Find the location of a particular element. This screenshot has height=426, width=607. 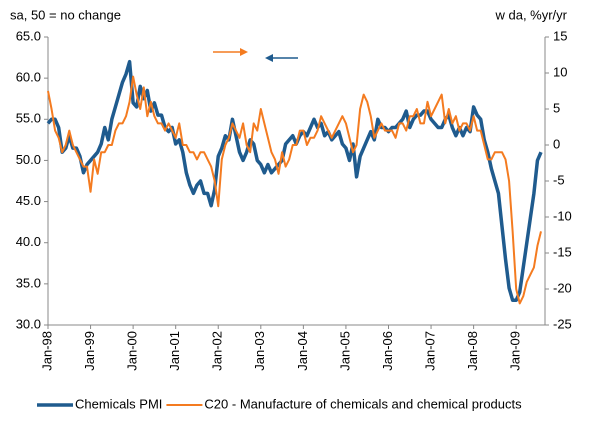

y-tick-label: 55.0 is located at coordinates (28, 118).